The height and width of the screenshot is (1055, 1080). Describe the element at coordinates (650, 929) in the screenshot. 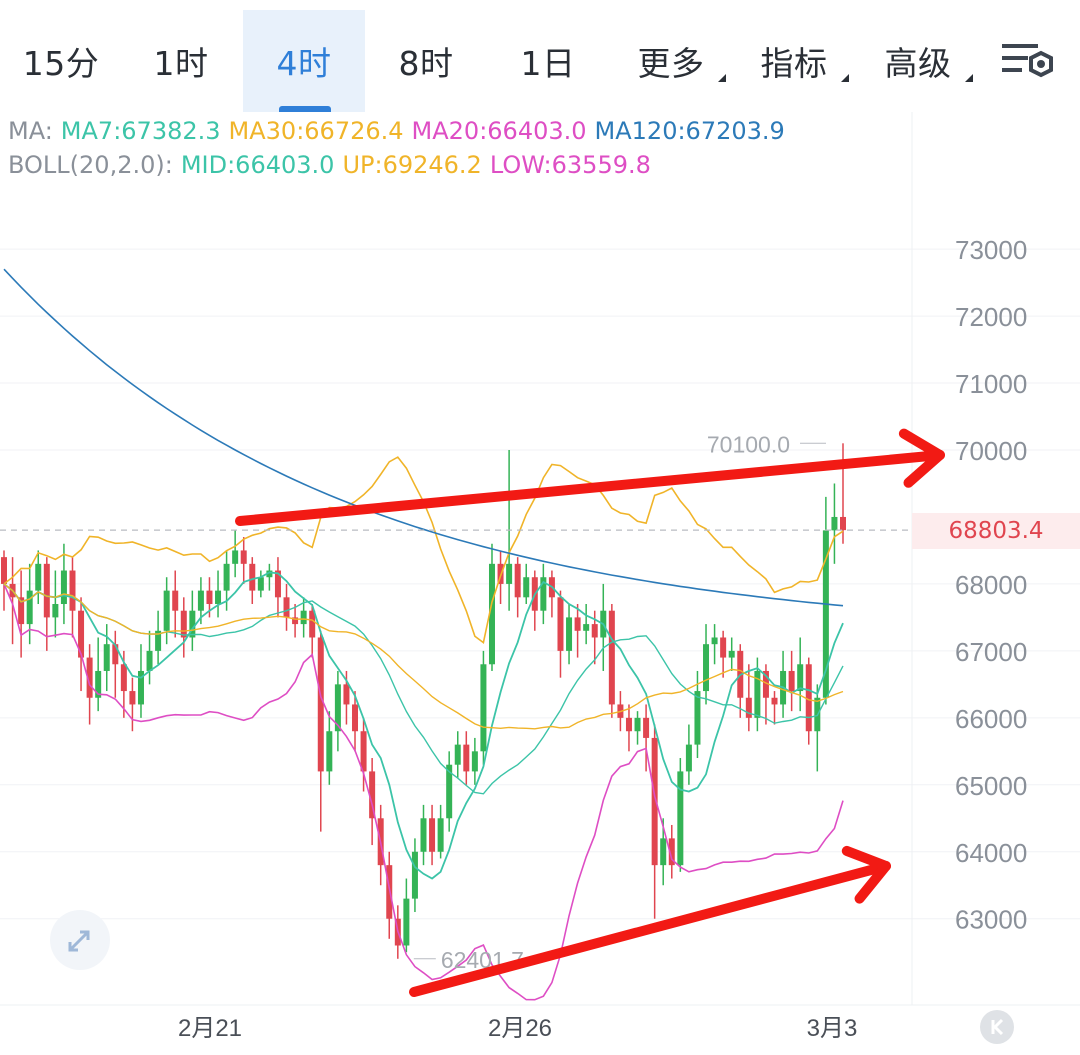

I see `support-arrow` at that location.